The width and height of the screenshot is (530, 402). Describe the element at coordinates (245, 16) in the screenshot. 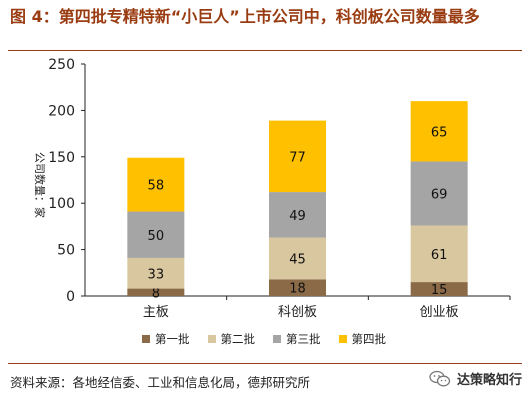

I see `figure-title: 图 4：第四批专精特新“小巨人”上市公司中，科创板公司数量最多` at that location.